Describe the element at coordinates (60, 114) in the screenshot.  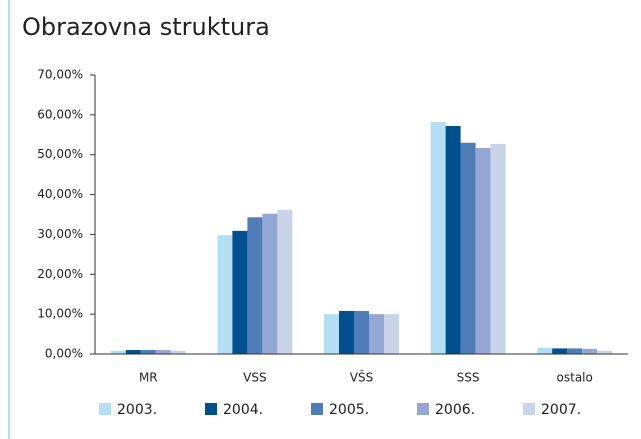
I see `y-tick-label: 60,00%` at that location.